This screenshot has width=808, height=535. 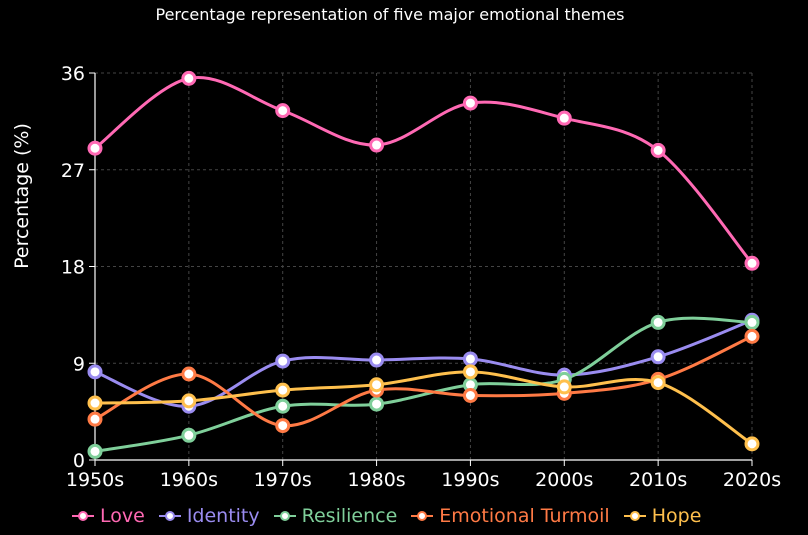 I want to click on x-tick-label: 2020s, so click(x=752, y=480).